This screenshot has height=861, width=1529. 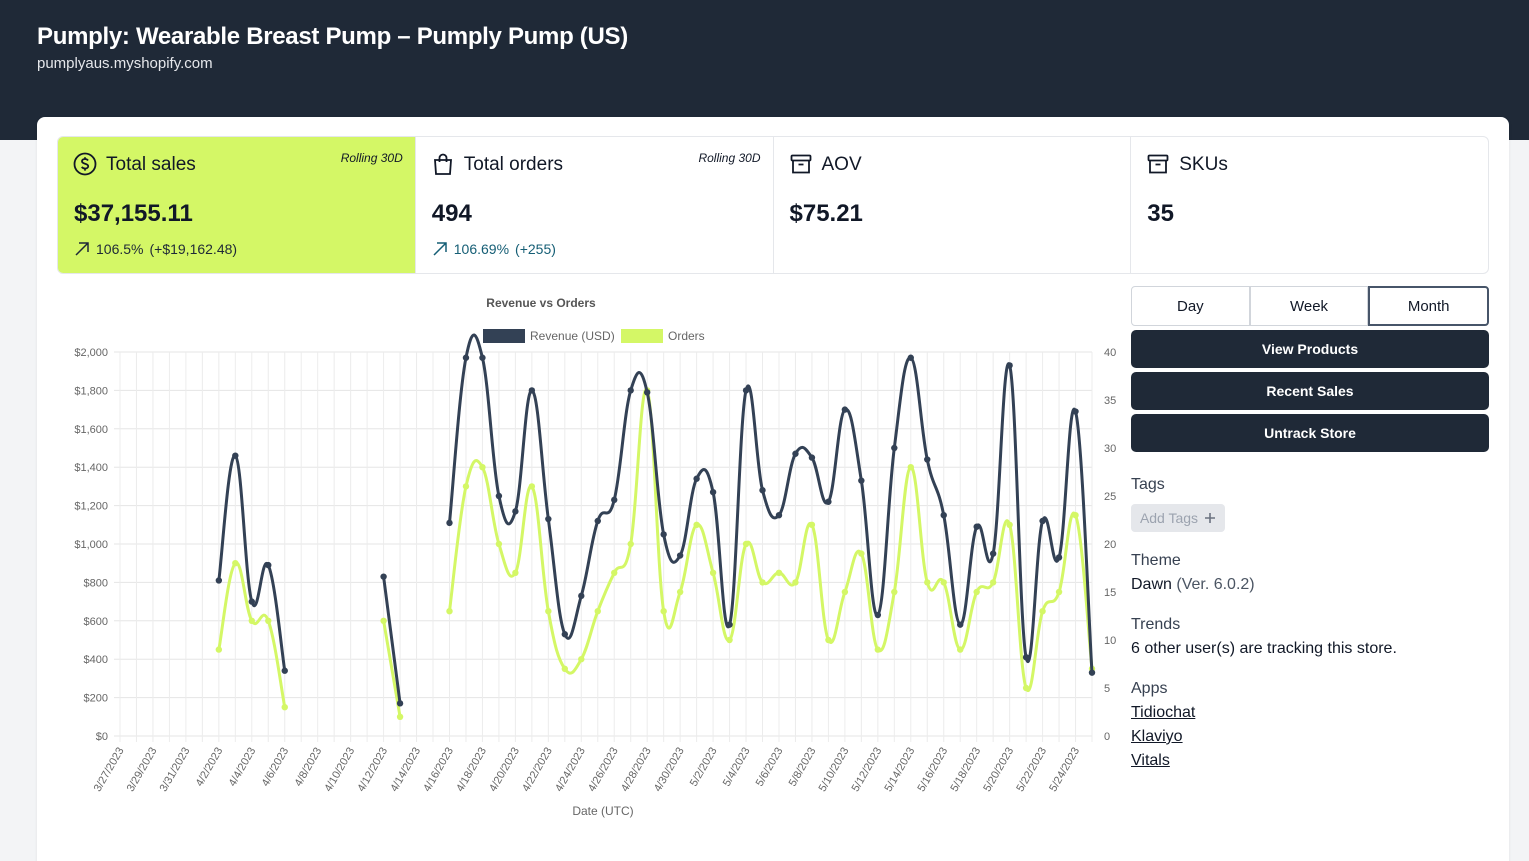 I want to click on trends-title: Trends, so click(x=1156, y=624).